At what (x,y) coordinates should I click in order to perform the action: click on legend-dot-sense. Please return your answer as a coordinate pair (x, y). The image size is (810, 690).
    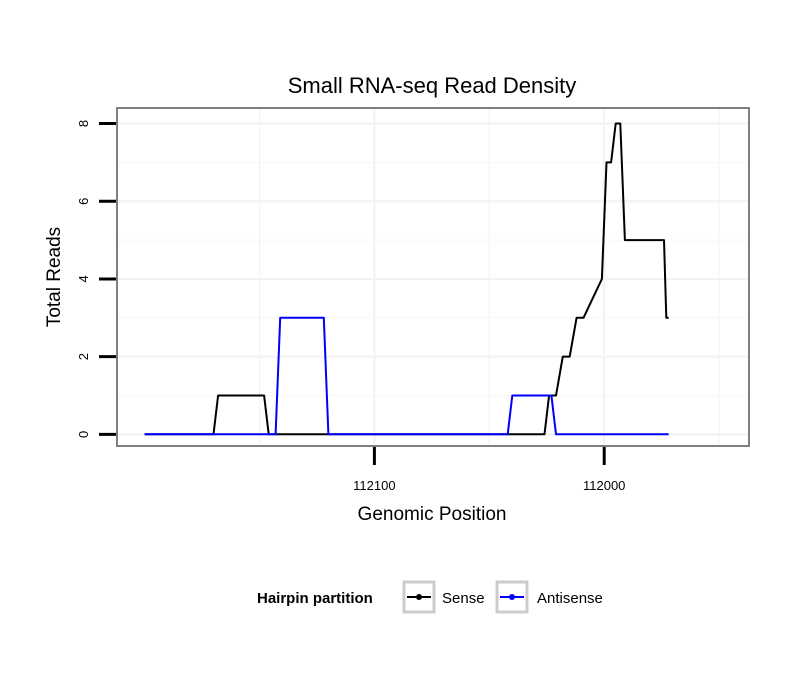
    Looking at the image, I should click on (419, 597).